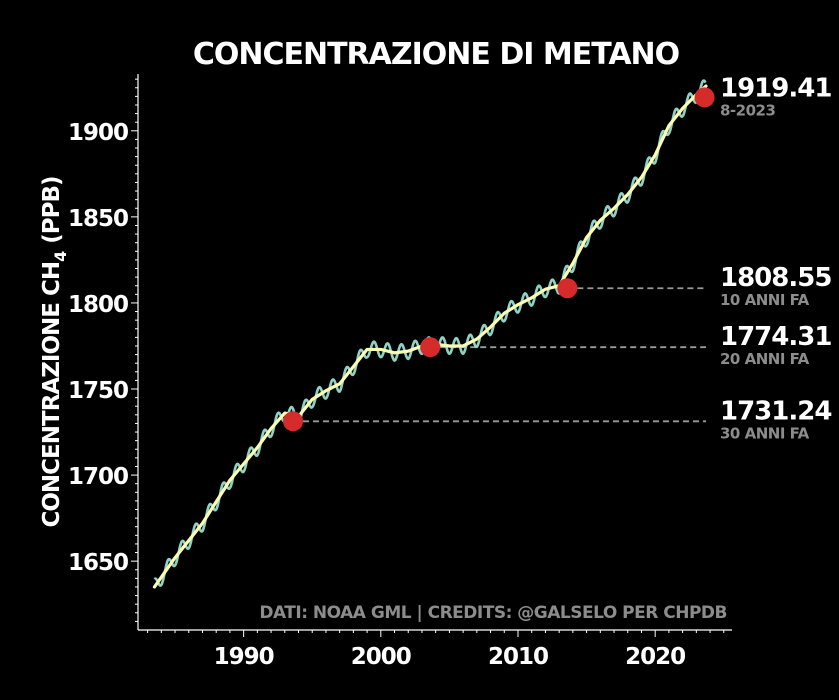  What do you see at coordinates (98, 219) in the screenshot?
I see `y-tick-label: 1850` at bounding box center [98, 219].